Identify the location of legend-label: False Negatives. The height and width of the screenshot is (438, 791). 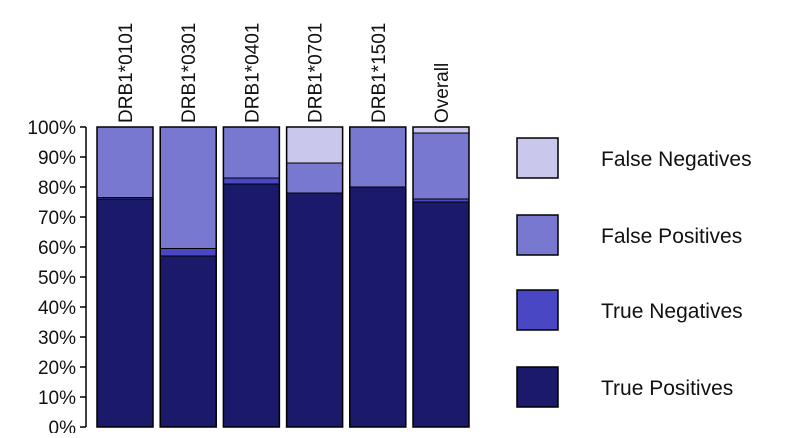
(676, 159).